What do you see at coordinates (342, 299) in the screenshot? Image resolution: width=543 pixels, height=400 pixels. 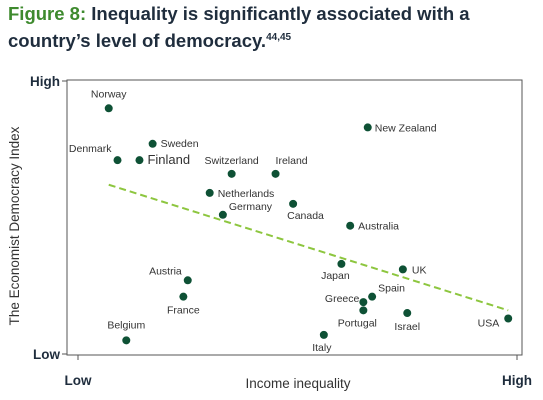 I see `point-label-greece: Greece` at bounding box center [342, 299].